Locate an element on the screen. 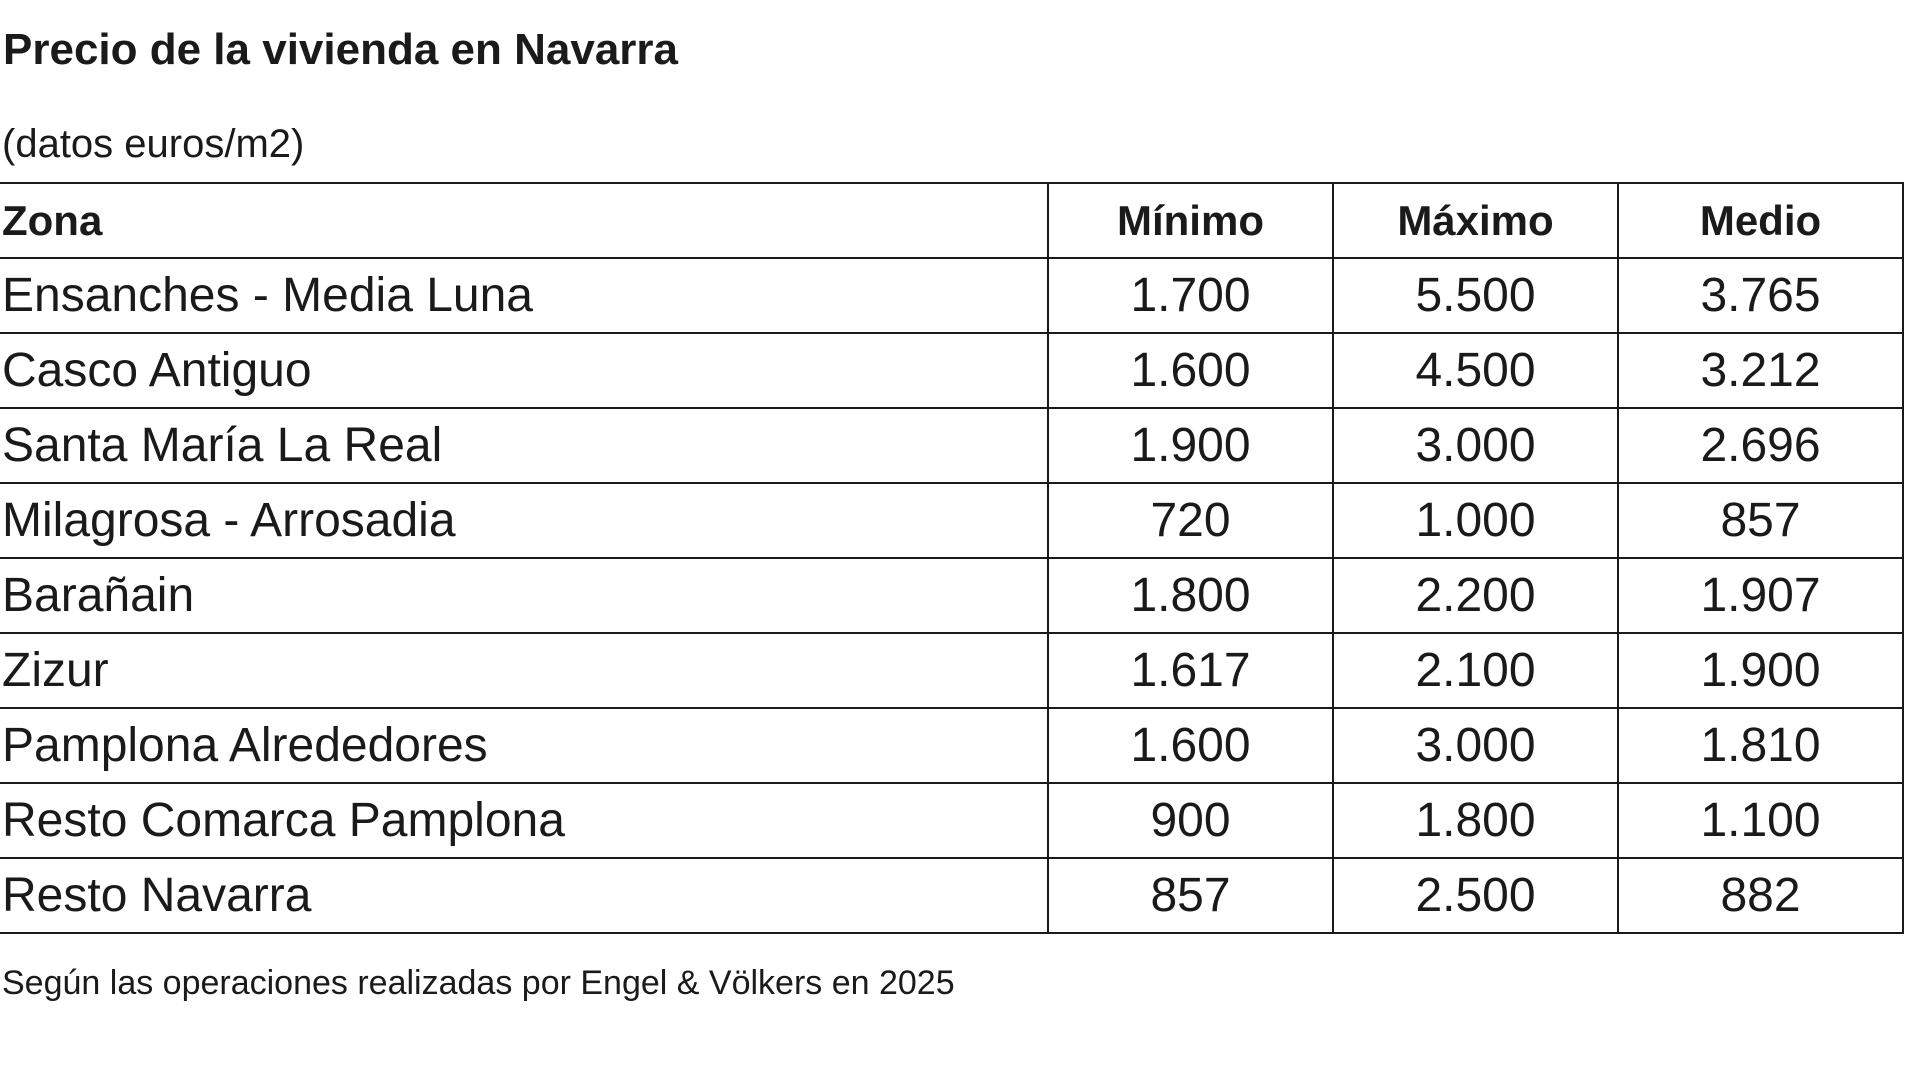  cell-medio: 1.900 is located at coordinates (1760, 670).